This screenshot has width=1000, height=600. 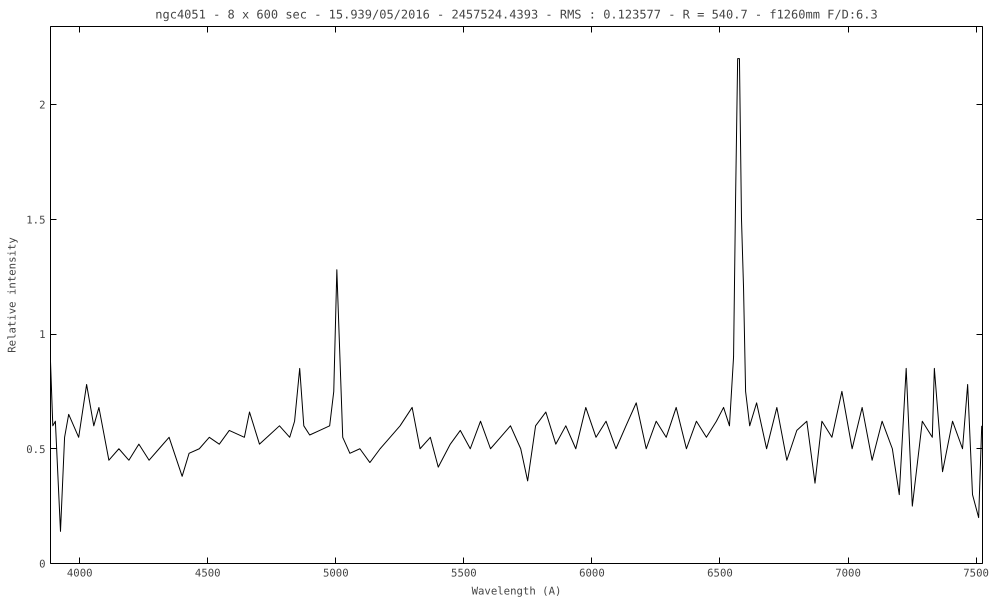 What do you see at coordinates (42, 105) in the screenshot?
I see `y-tick-label: 2` at bounding box center [42, 105].